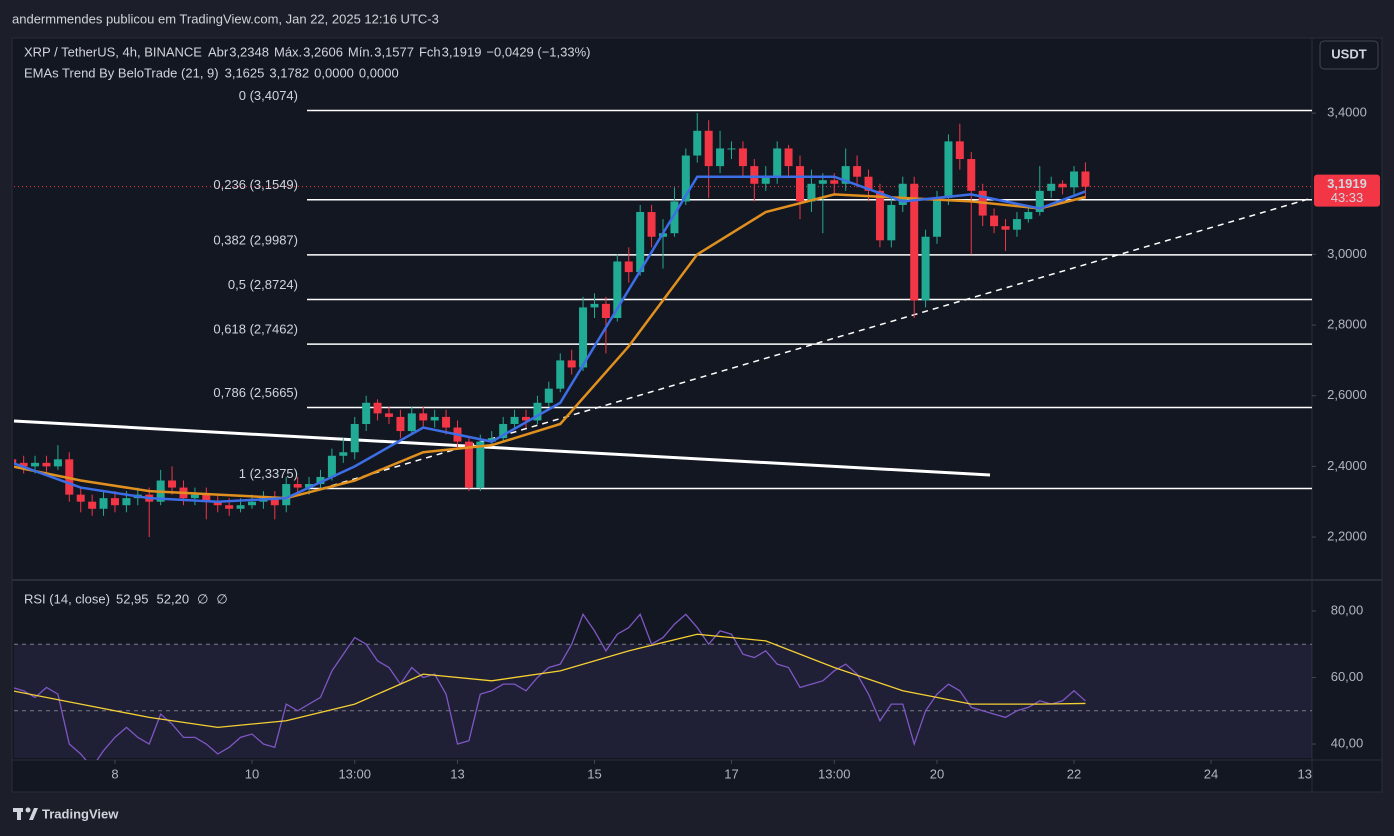  I want to click on ohlc-value: 3,2348, so click(249, 51).